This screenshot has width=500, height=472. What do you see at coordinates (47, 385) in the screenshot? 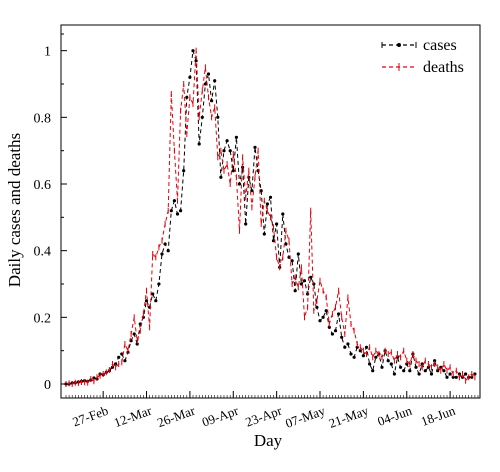
I see `y-tick-label: 0` at bounding box center [47, 385].